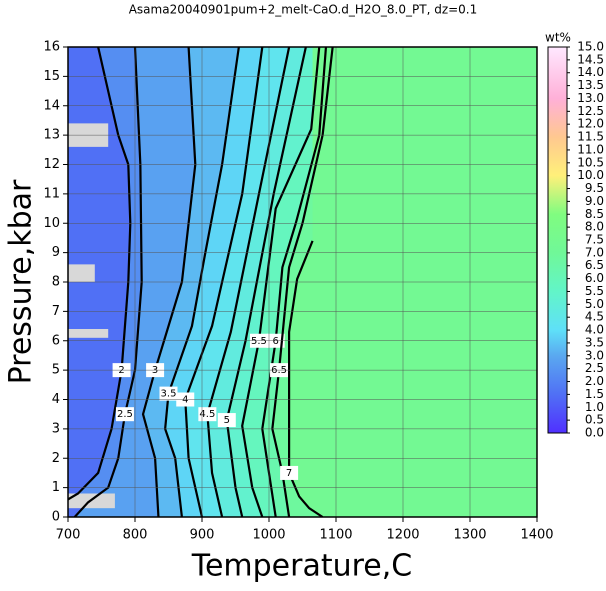  What do you see at coordinates (202, 535) in the screenshot?
I see `x-tick-label: 900` at bounding box center [202, 535].